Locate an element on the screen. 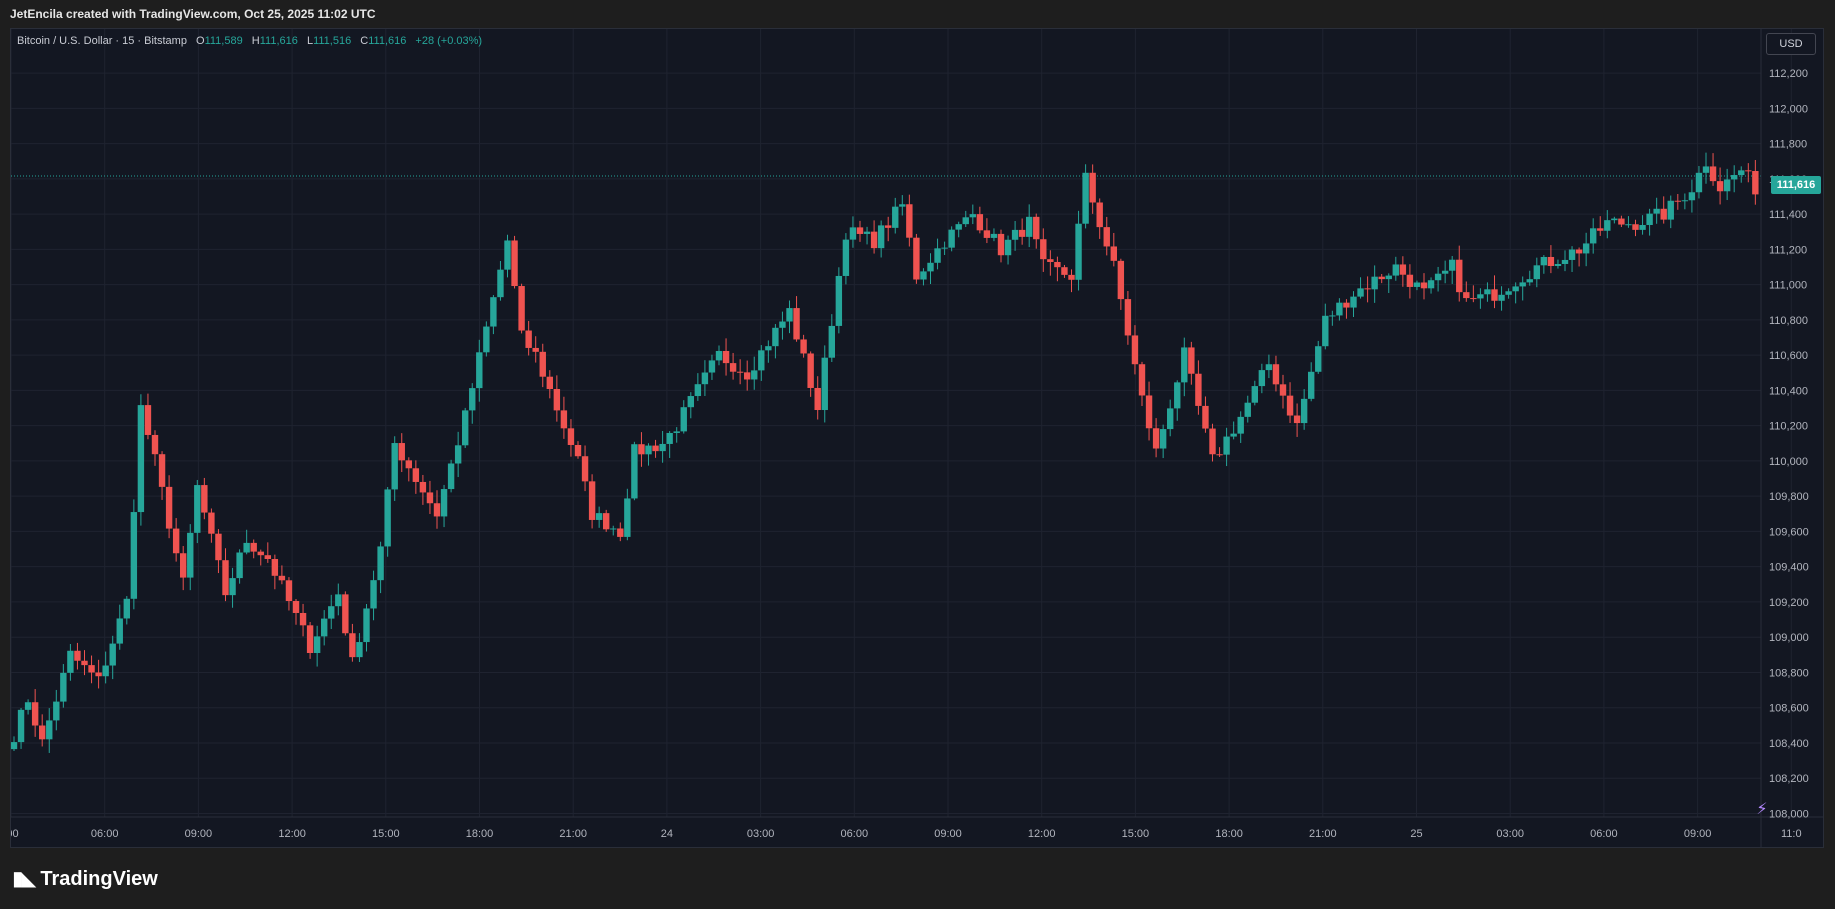  low-label: L is located at coordinates (310, 41).